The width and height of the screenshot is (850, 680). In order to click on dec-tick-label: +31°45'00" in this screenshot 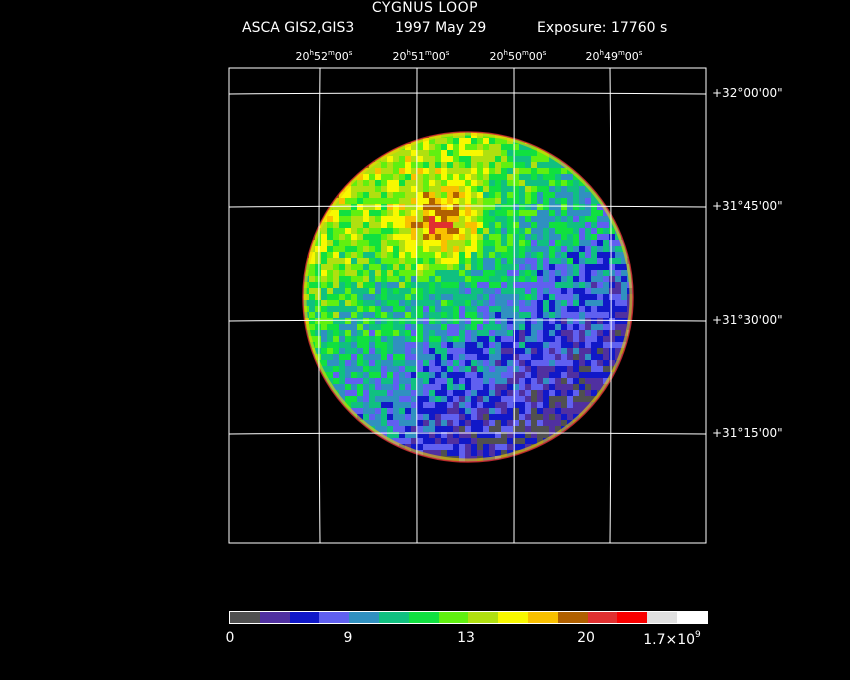, I will do `click(747, 206)`.